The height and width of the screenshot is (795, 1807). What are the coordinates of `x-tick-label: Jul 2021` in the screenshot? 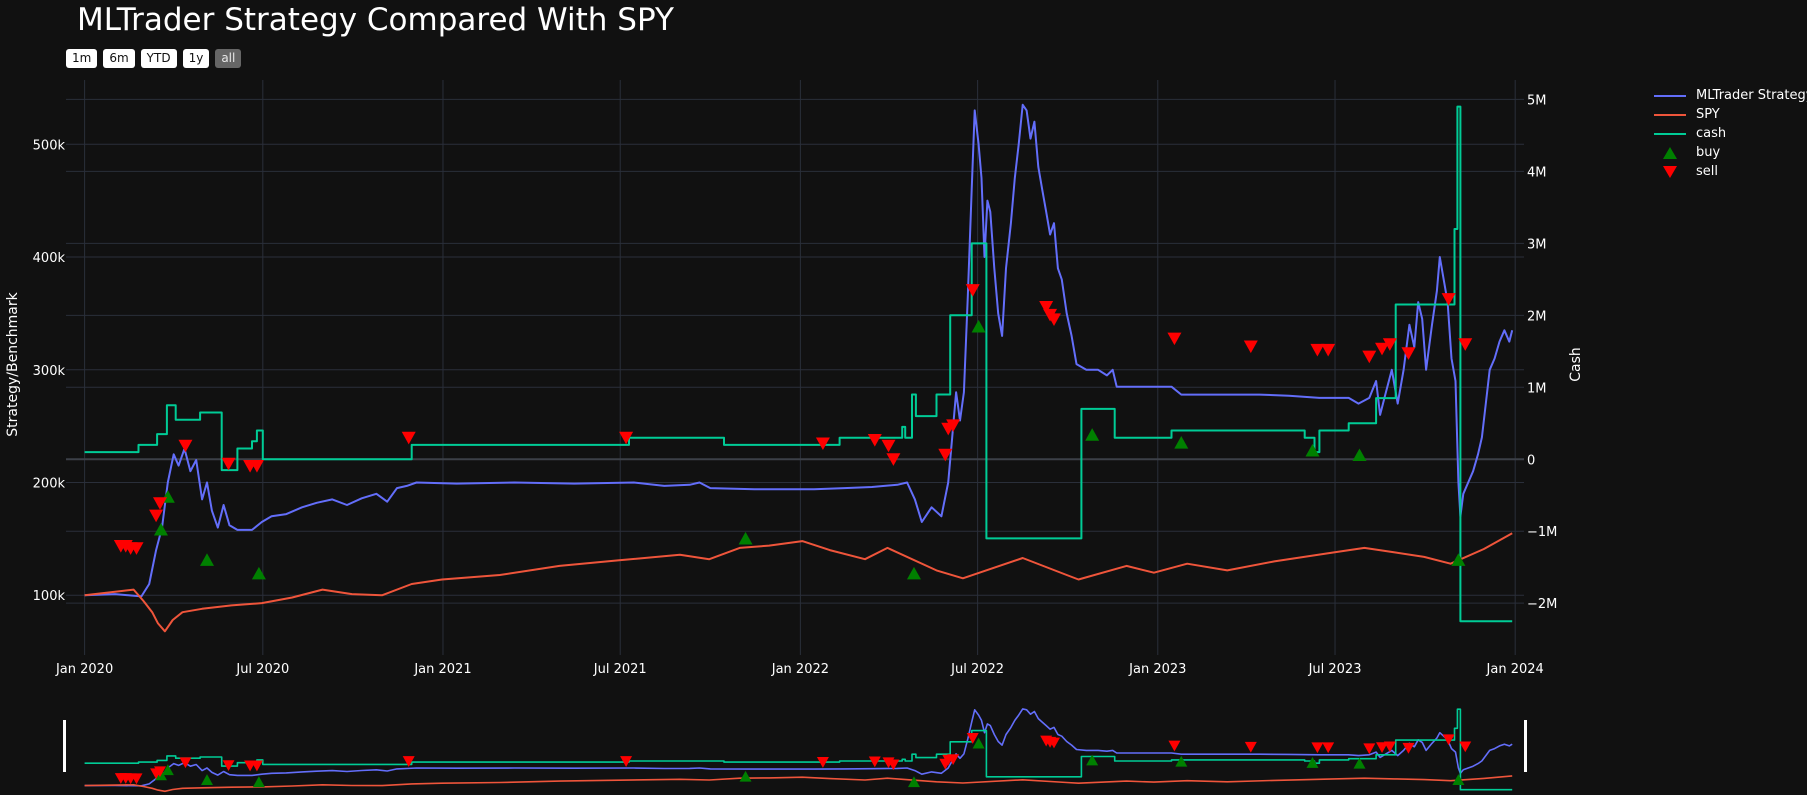 It's located at (620, 669).